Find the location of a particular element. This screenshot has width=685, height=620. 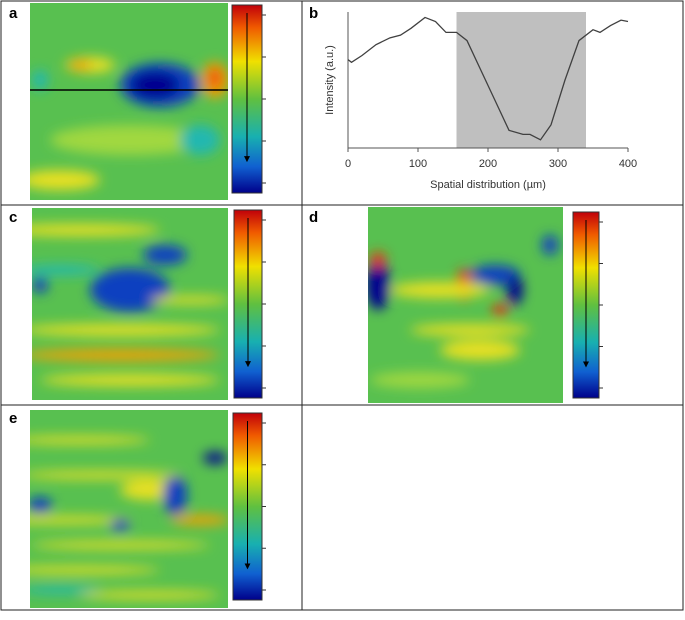

x-axis-label: Spatial distribution (µm) is located at coordinates (488, 185).